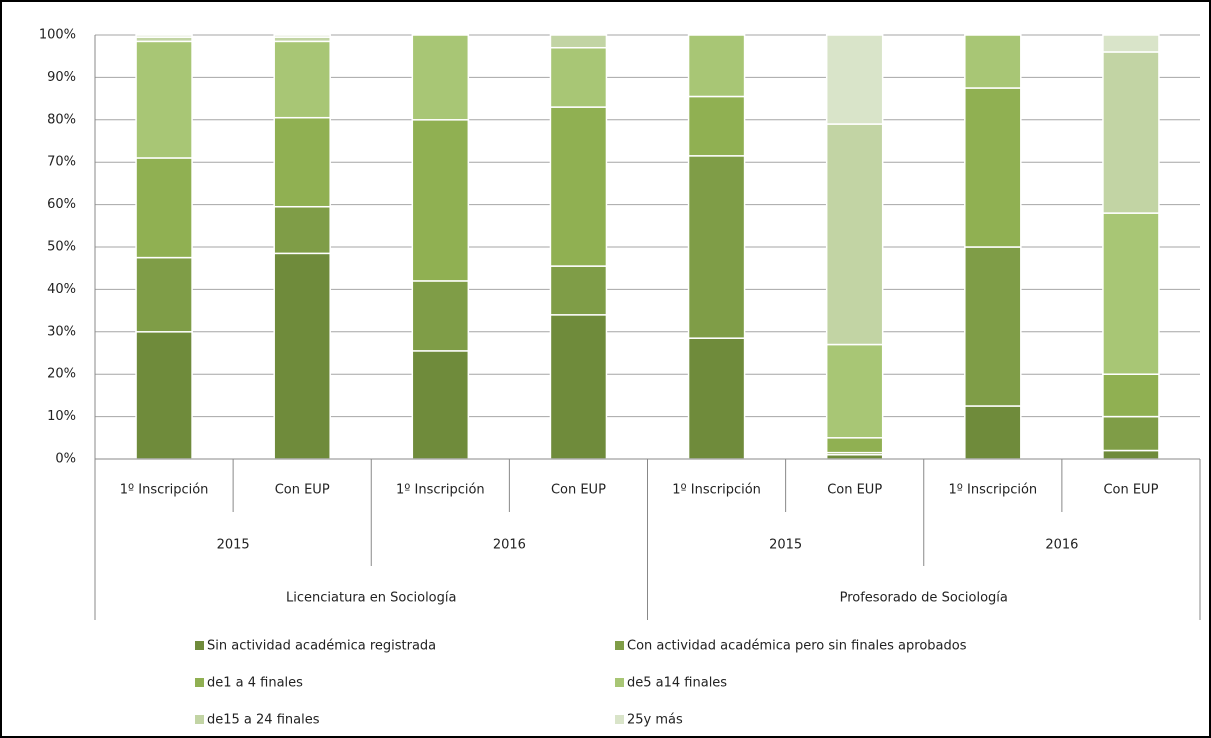 The width and height of the screenshot is (1211, 738). What do you see at coordinates (61, 289) in the screenshot?
I see `y-tick-label: 40%` at bounding box center [61, 289].